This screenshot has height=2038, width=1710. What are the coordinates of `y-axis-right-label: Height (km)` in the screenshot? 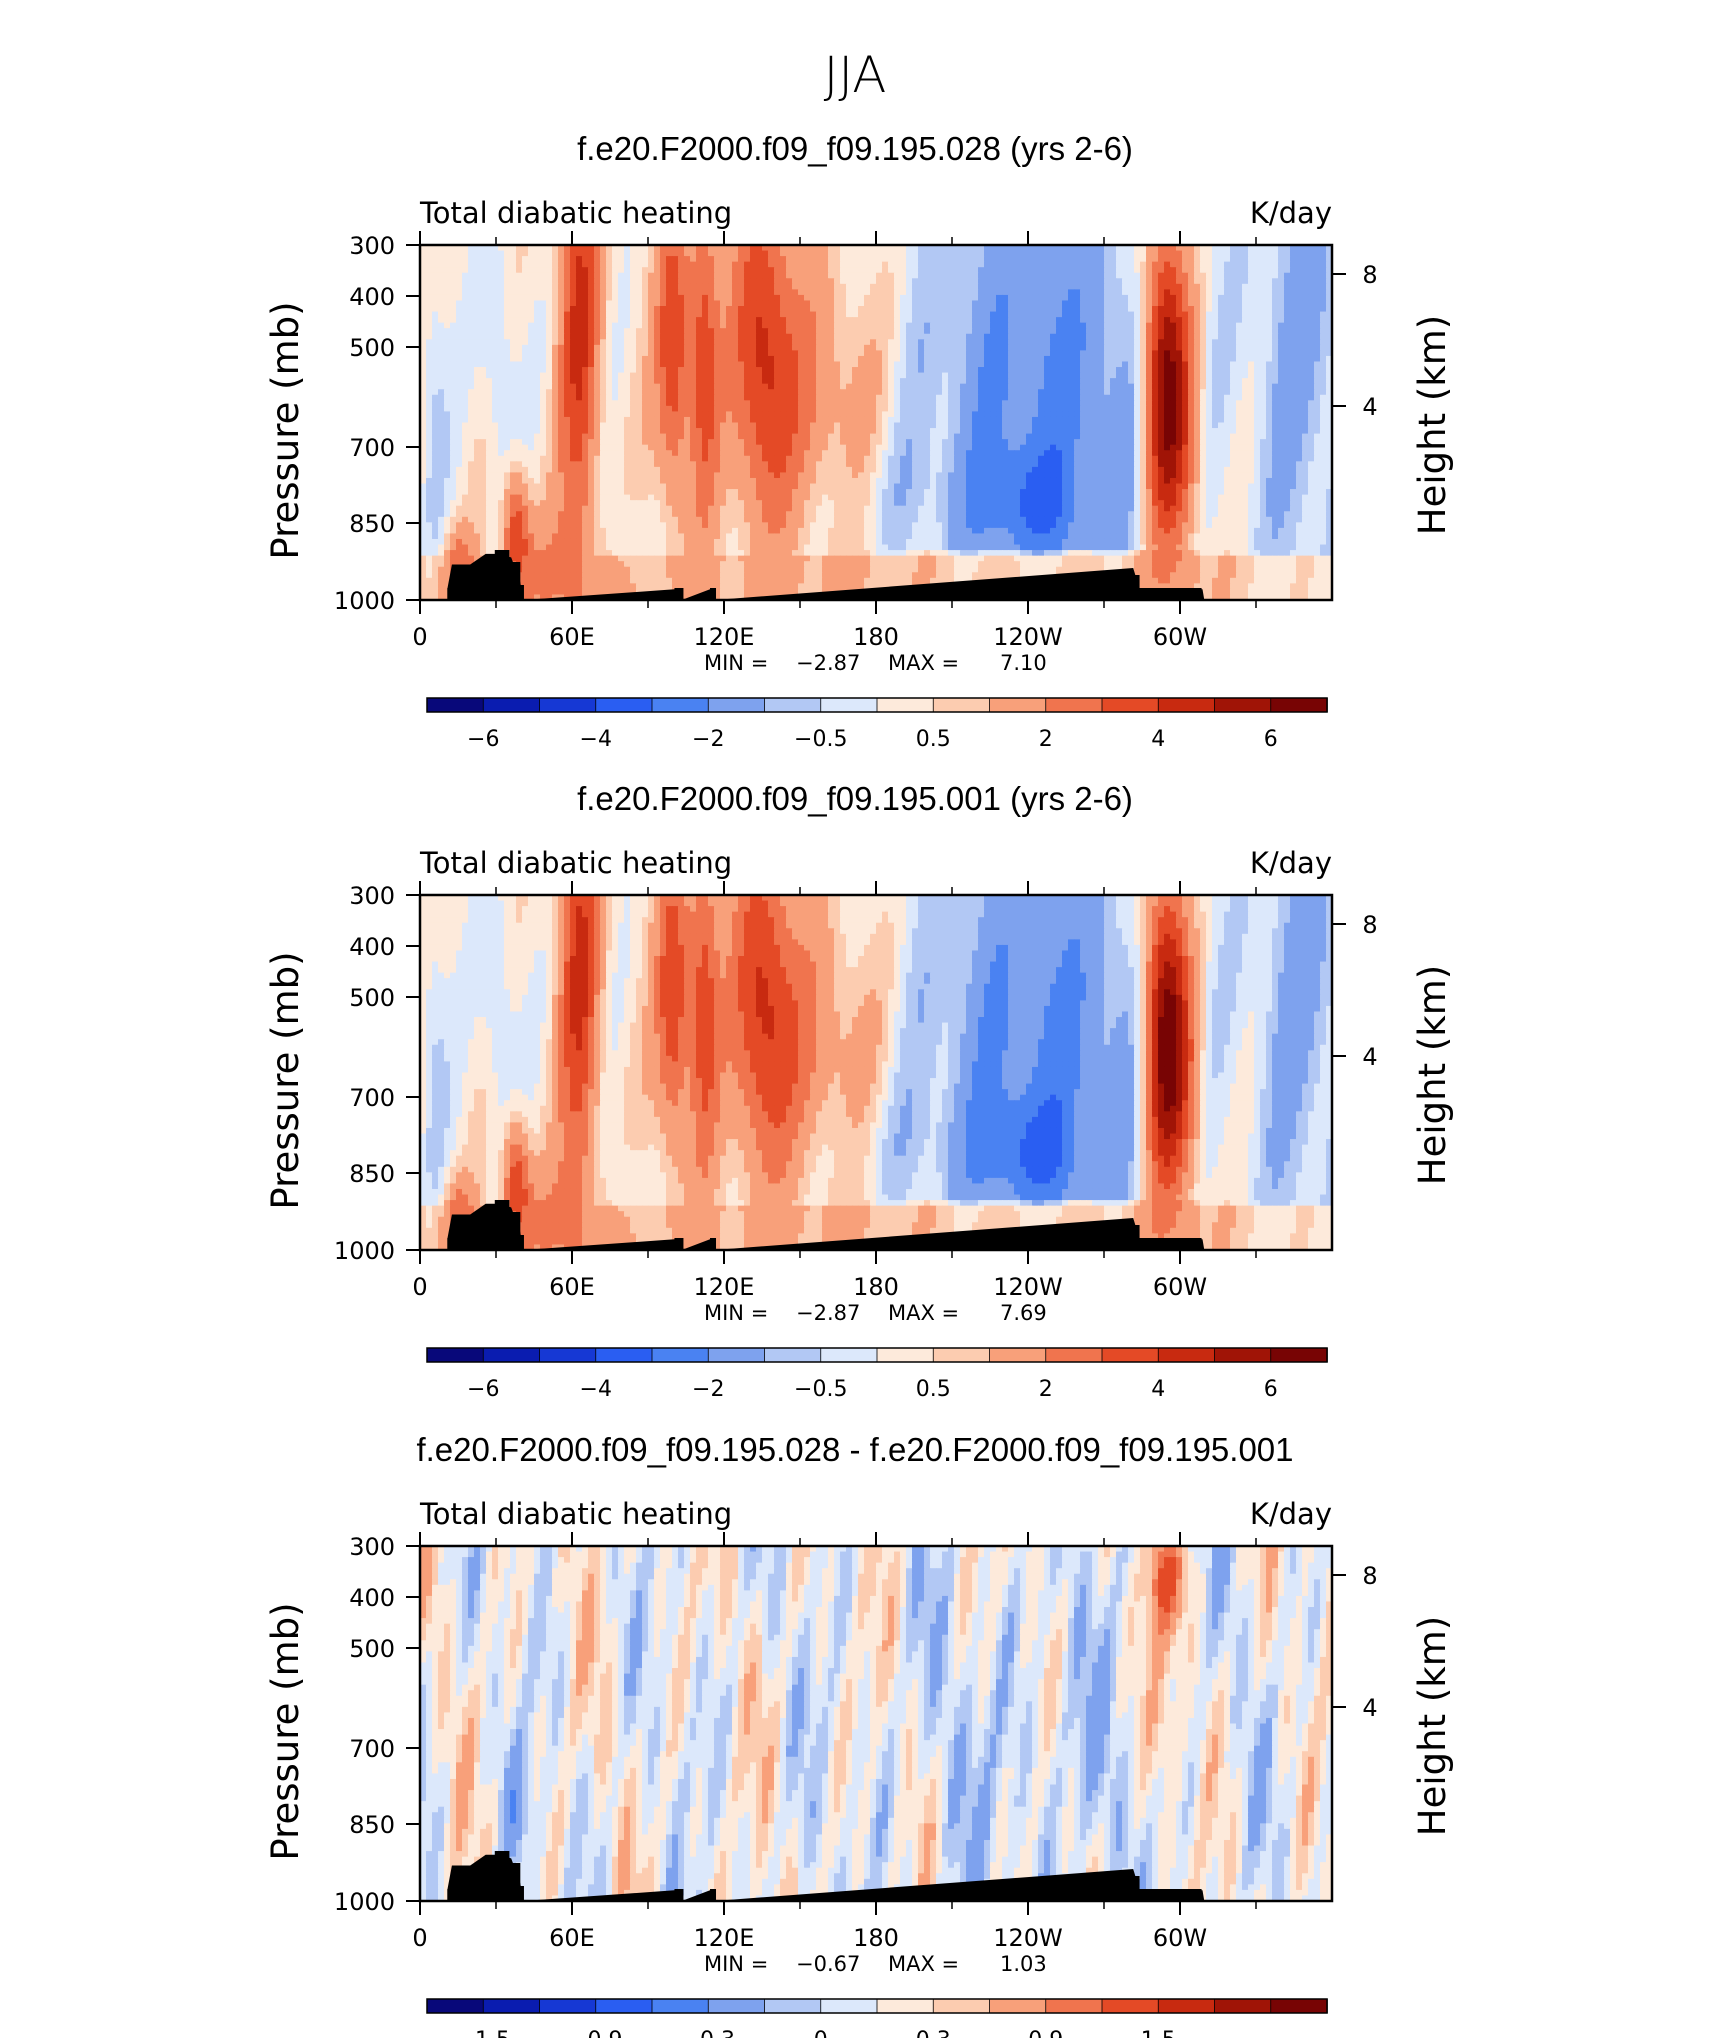 It's located at (1432, 1075).